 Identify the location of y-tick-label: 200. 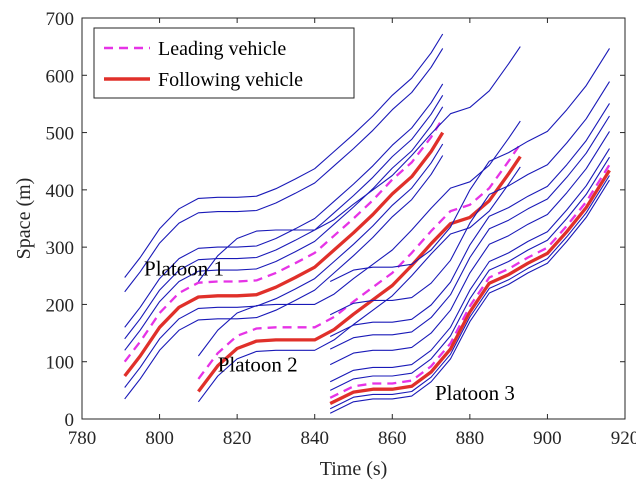
(60, 305).